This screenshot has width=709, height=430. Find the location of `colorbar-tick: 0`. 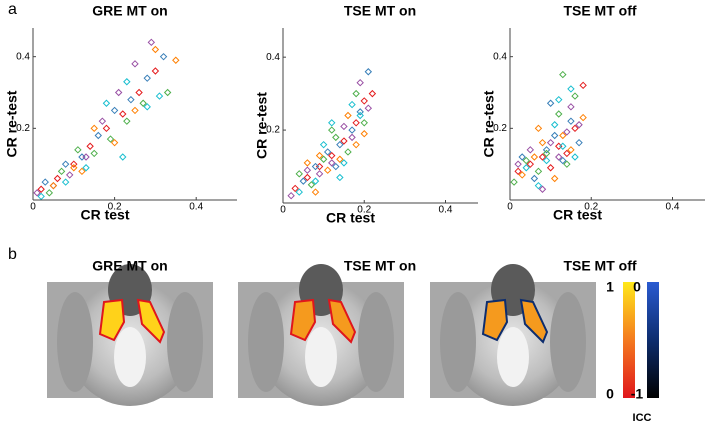

colorbar-tick: 0 is located at coordinates (610, 394).